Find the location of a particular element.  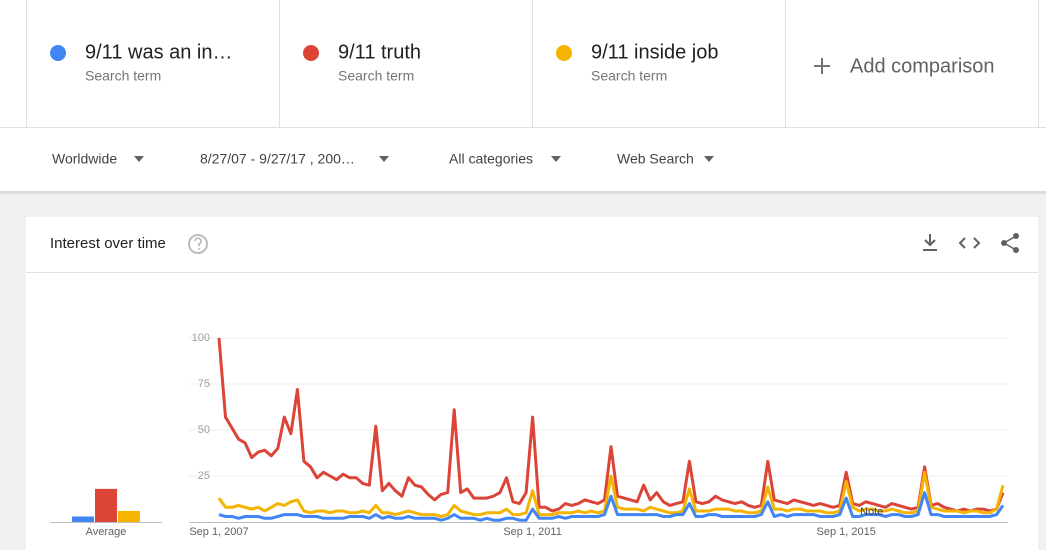

share-icon is located at coordinates (1010, 243).